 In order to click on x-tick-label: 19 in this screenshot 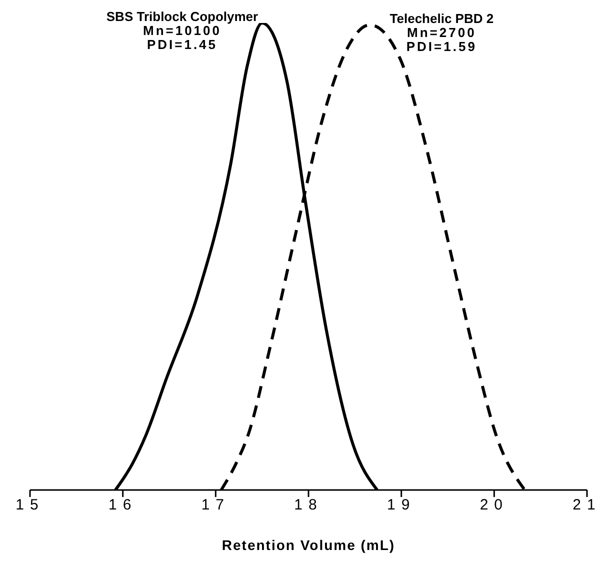, I will do `click(401, 505)`.